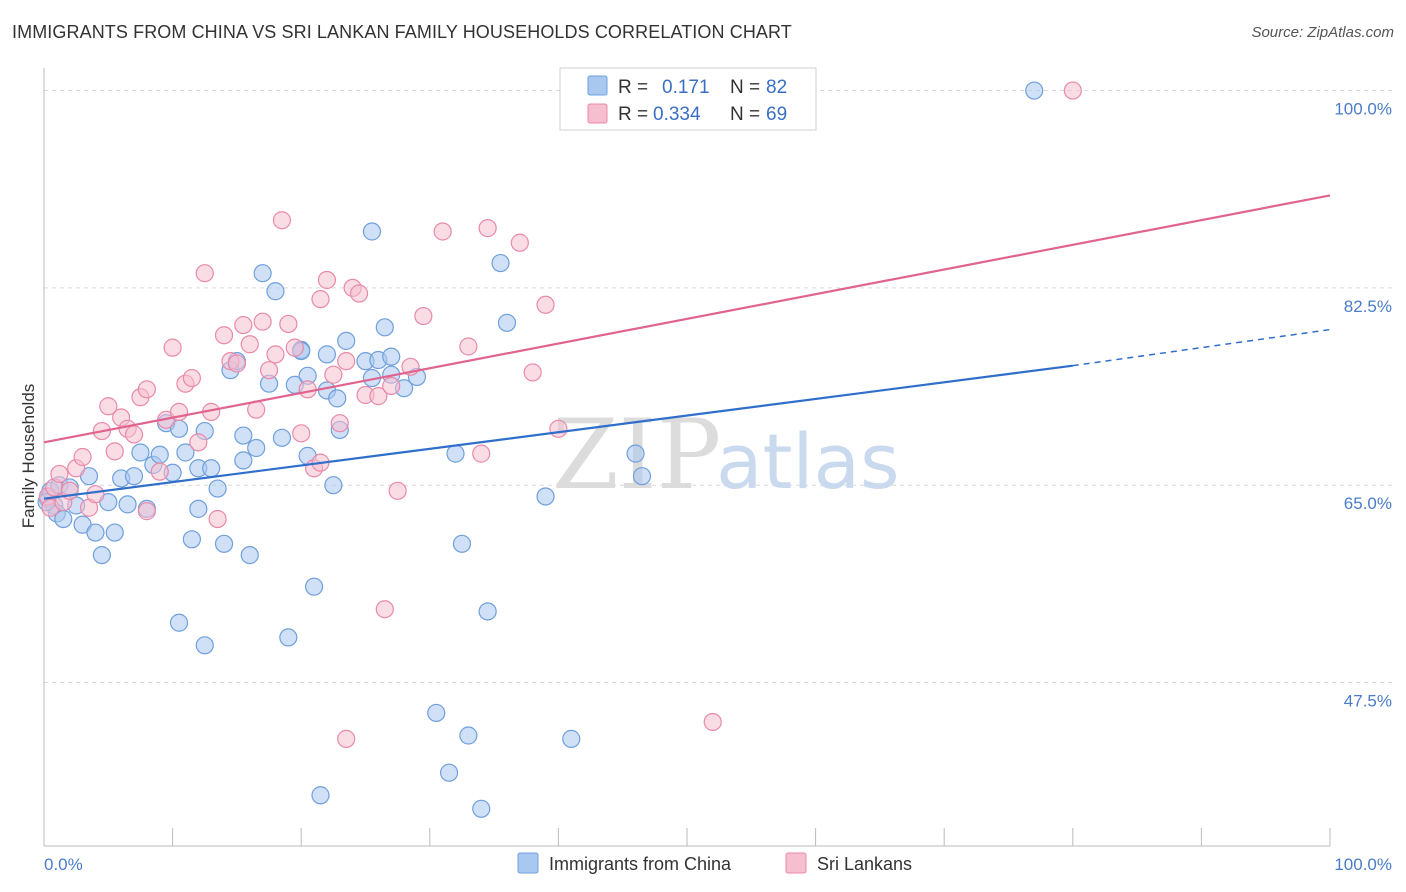  I want to click on china-series-label: Immigrants from China, so click(640, 864).